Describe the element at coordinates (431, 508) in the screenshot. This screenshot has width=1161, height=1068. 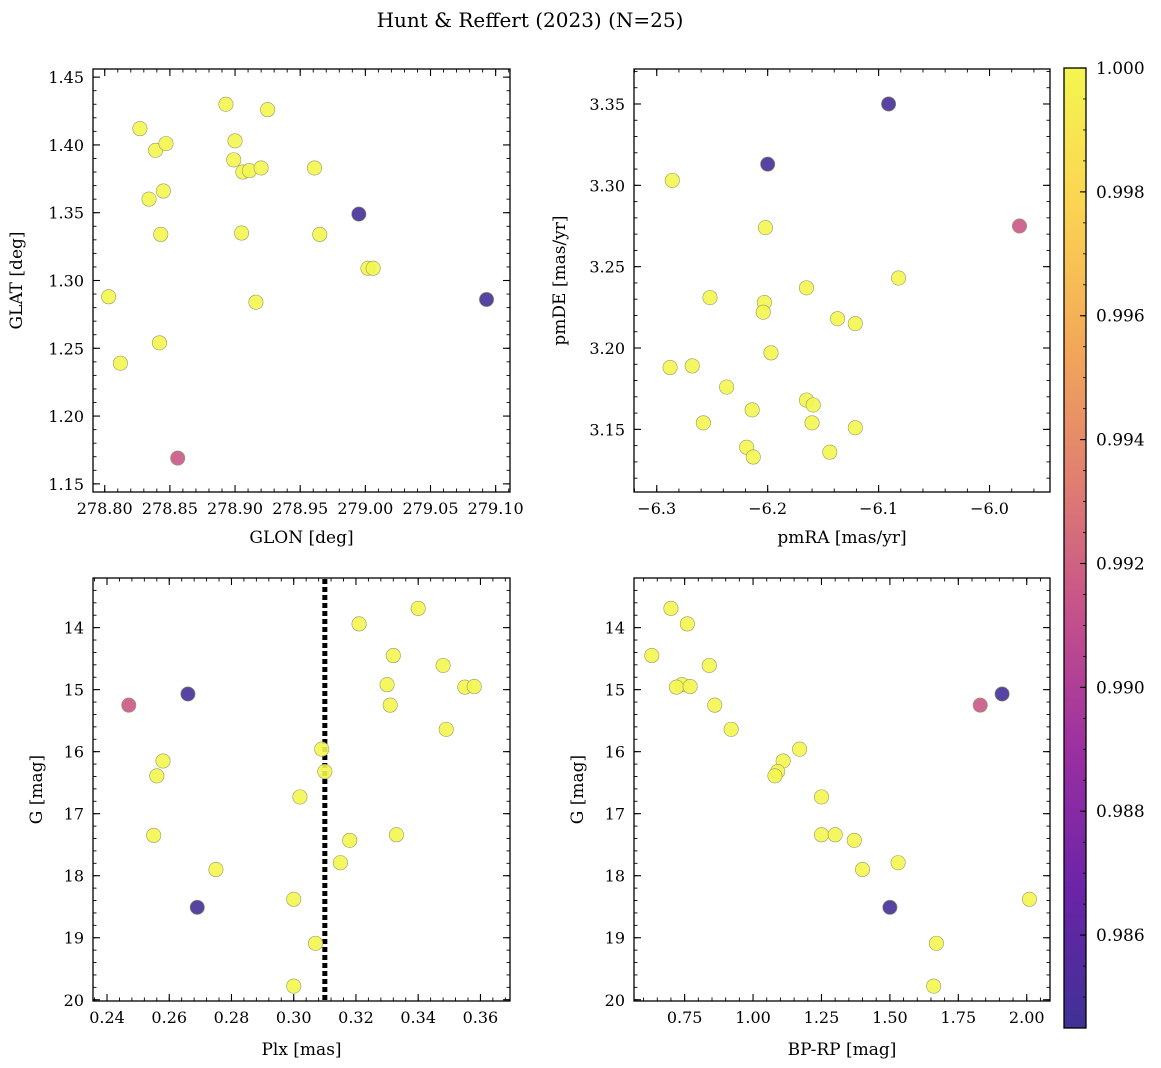
I see `x-tick-label: 279.05` at that location.